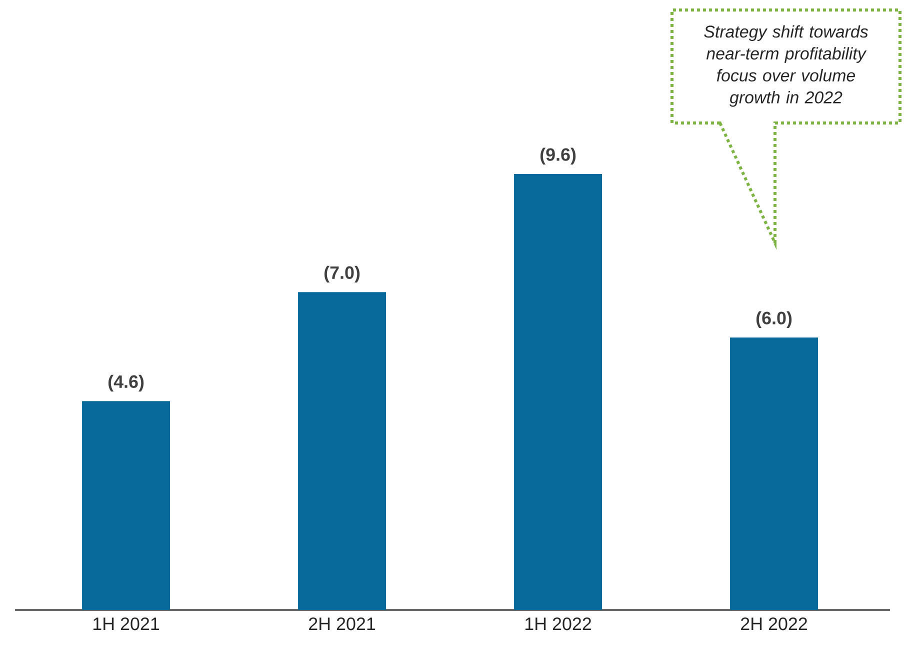 The height and width of the screenshot is (648, 906). What do you see at coordinates (786, 66) in the screenshot?
I see `text: Strategy shift towards near-term profitability focus over volume growth in 2022` at bounding box center [786, 66].